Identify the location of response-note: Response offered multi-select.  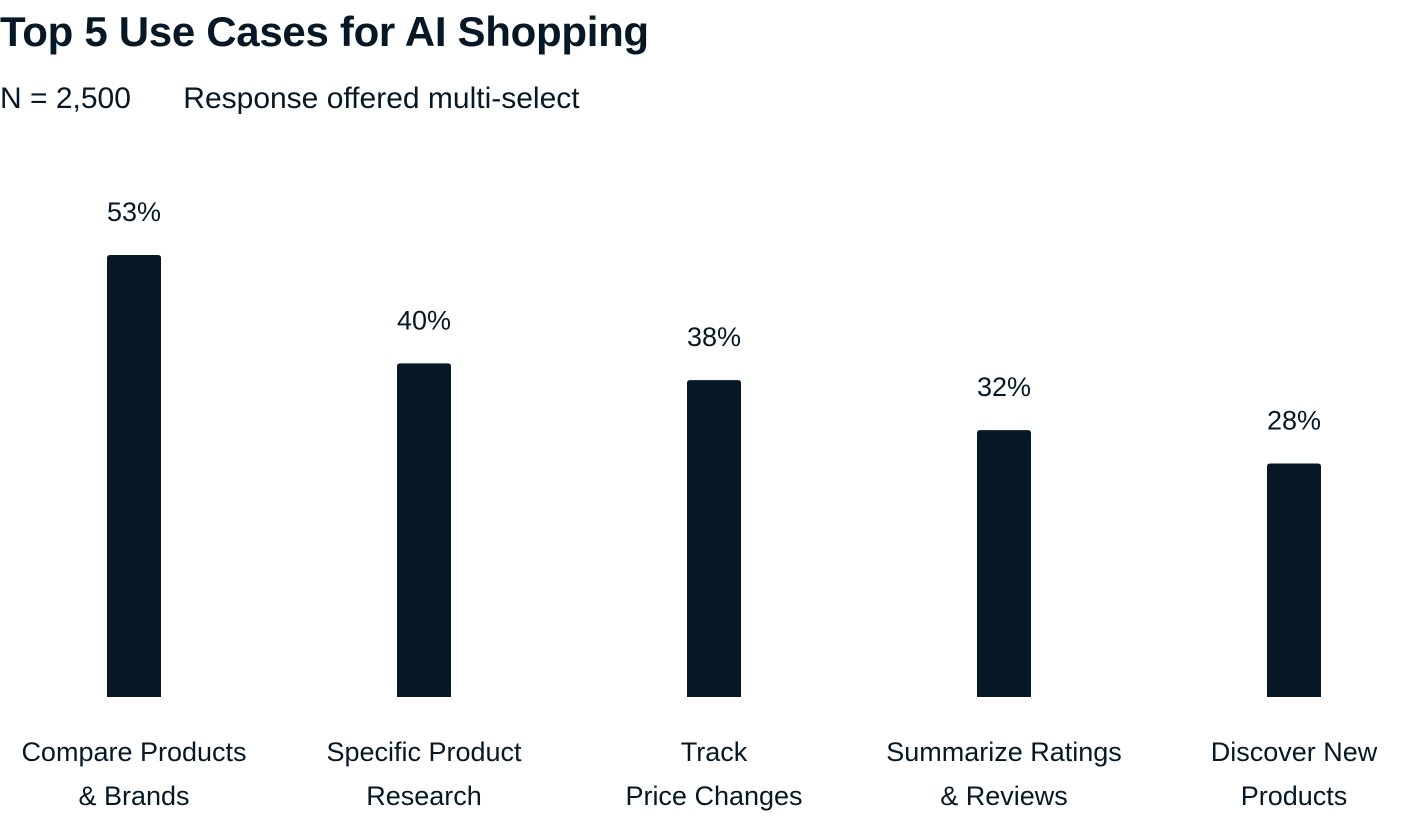
(381, 98).